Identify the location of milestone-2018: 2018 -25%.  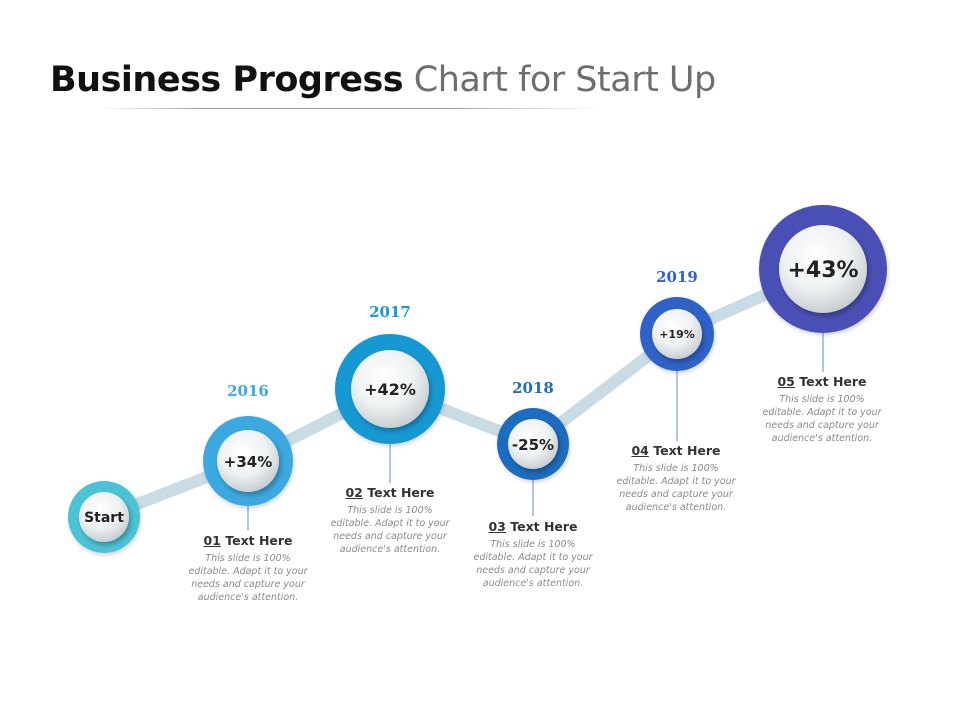
(533, 429).